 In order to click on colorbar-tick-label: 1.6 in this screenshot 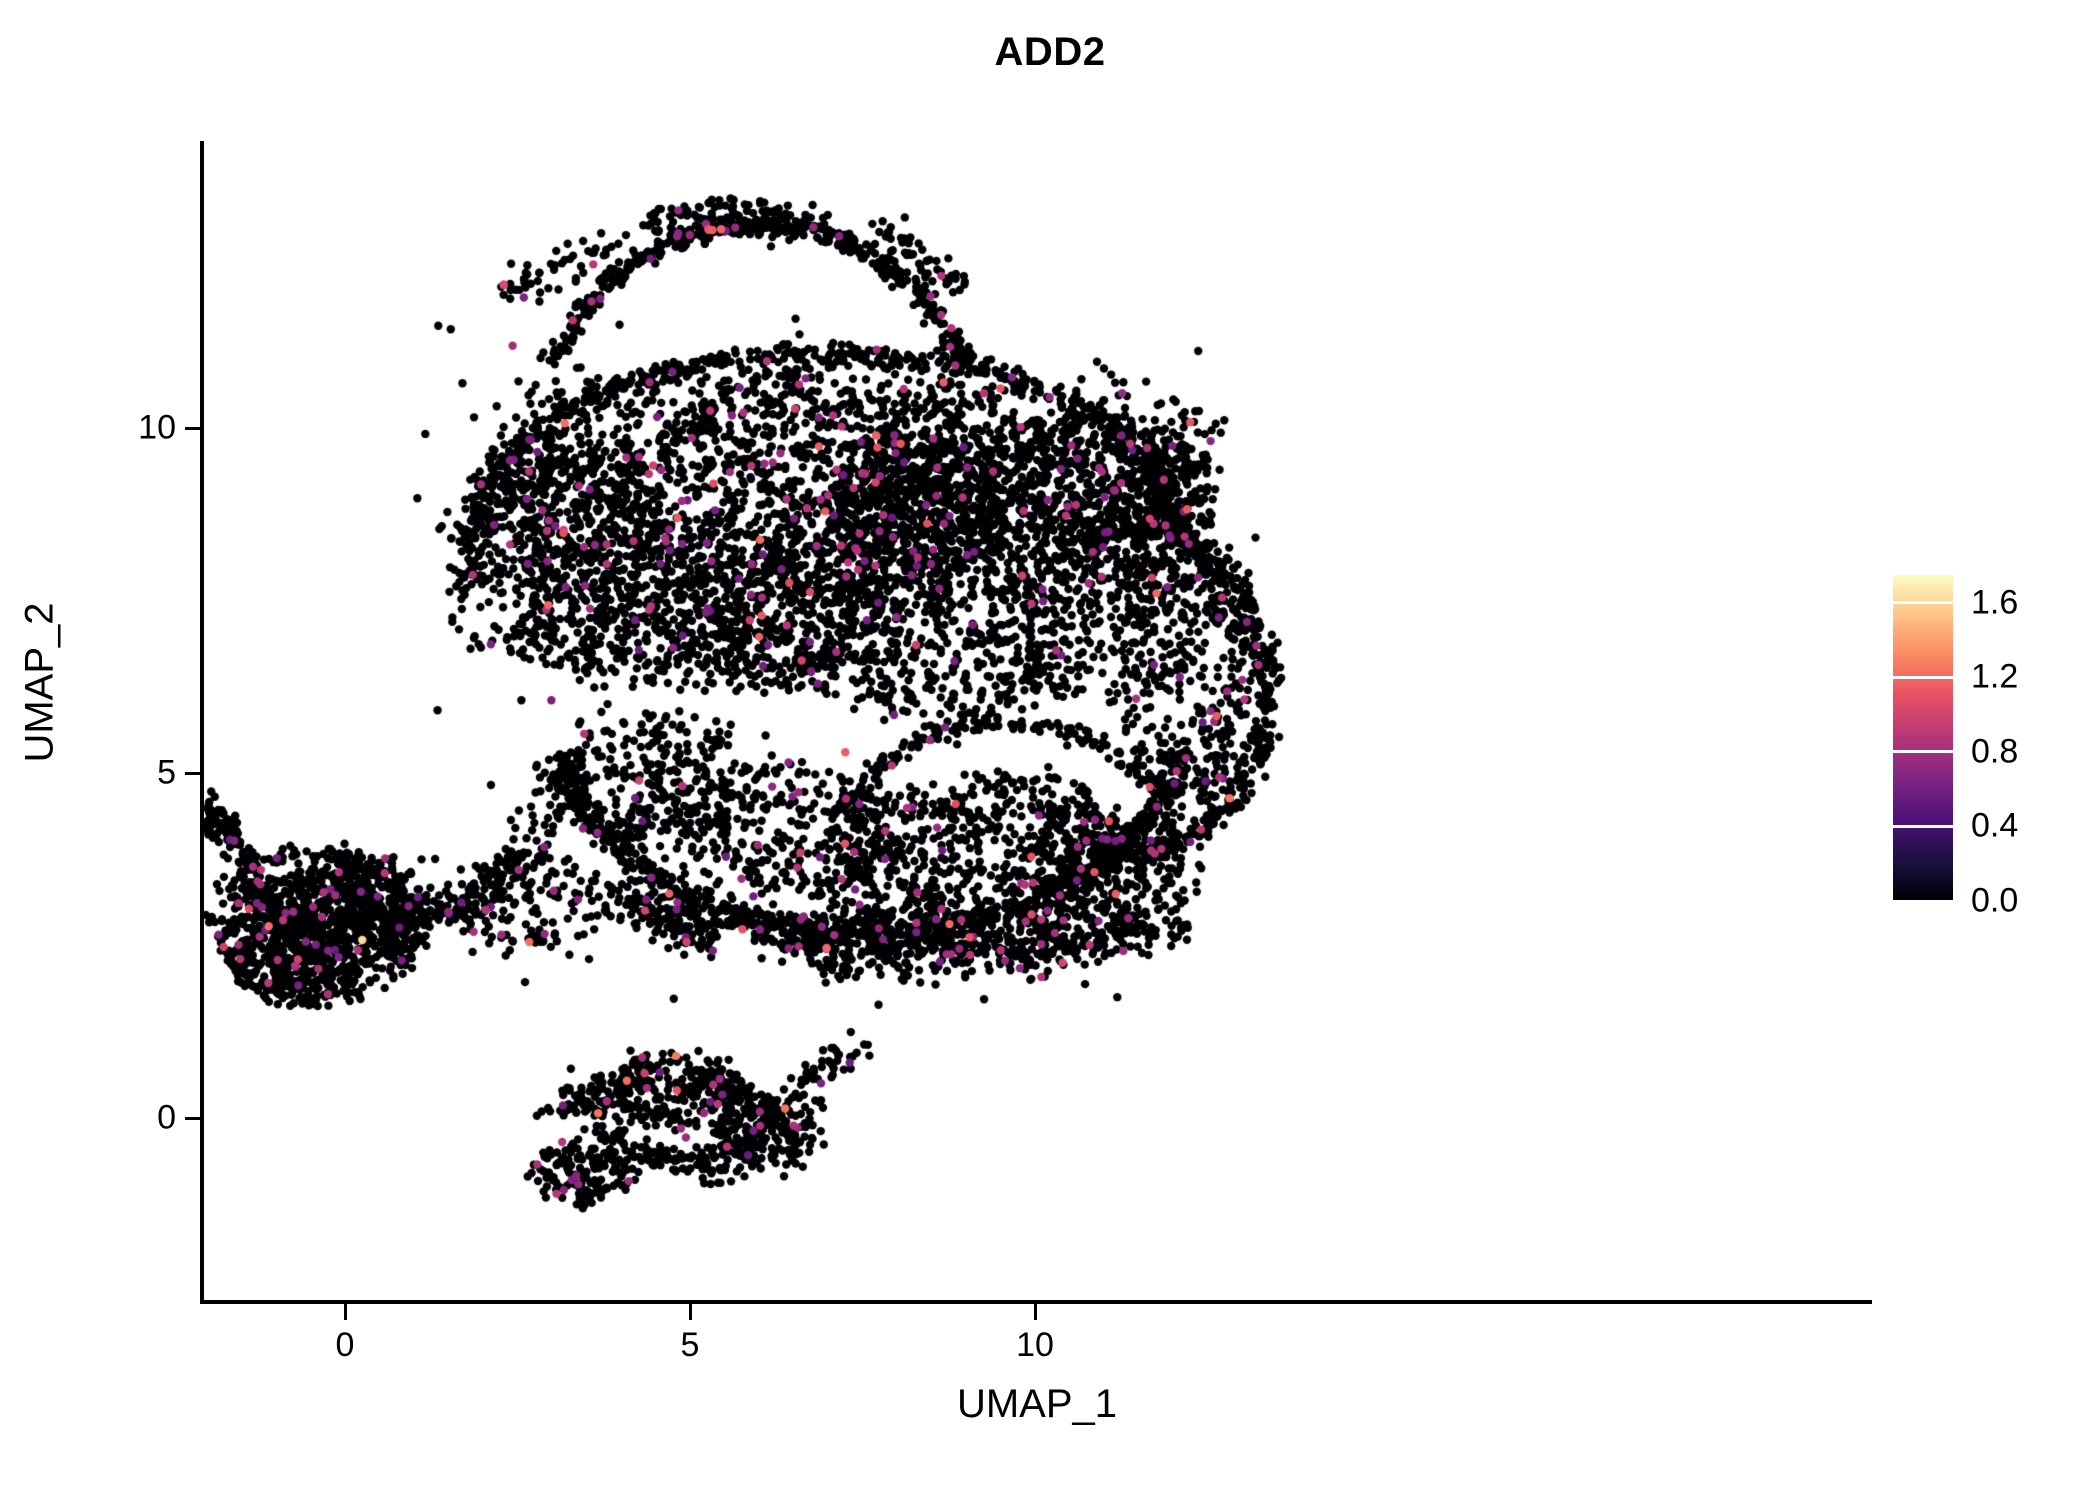, I will do `click(1995, 602)`.